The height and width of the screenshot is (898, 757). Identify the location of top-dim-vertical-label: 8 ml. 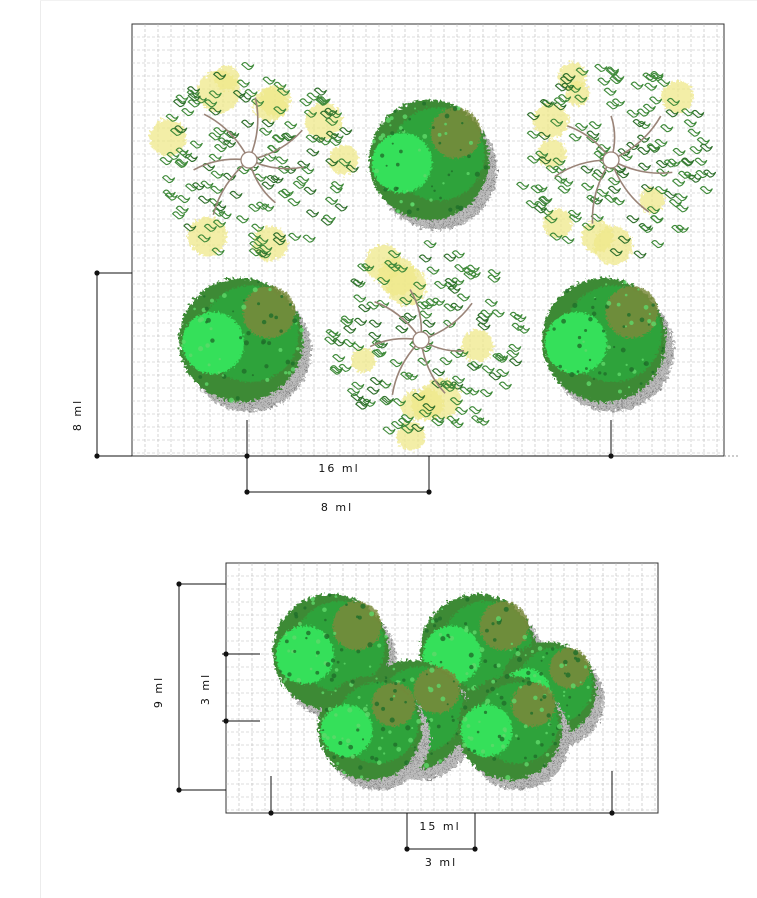
(77, 415).